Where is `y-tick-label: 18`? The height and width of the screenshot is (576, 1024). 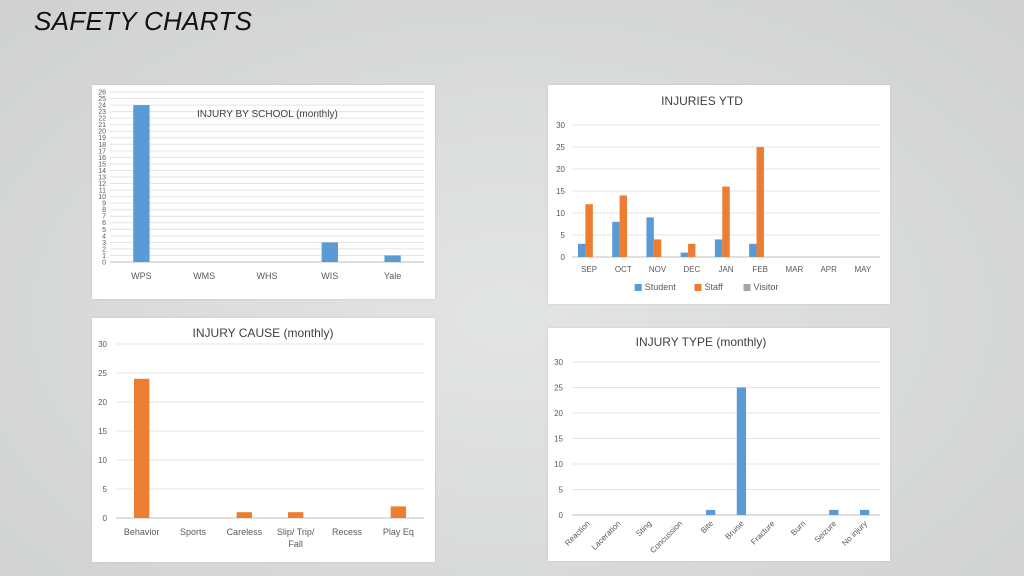 y-tick-label: 18 is located at coordinates (102, 145).